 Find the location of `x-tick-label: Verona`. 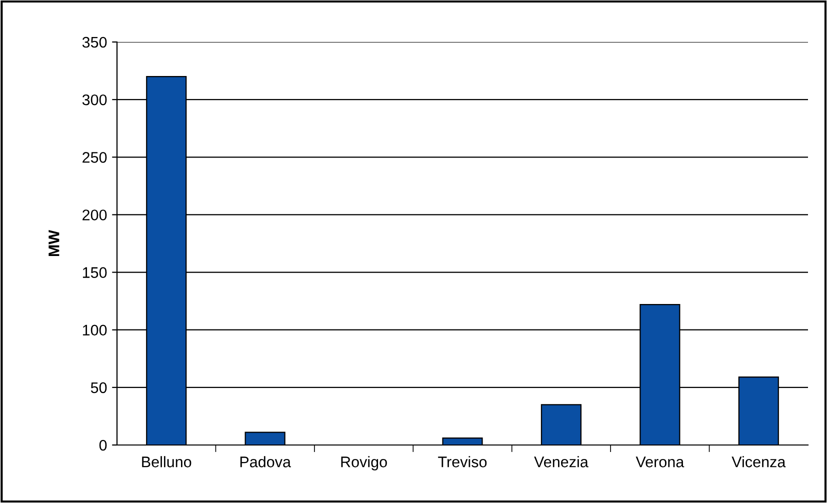

x-tick-label: Verona is located at coordinates (660, 462).